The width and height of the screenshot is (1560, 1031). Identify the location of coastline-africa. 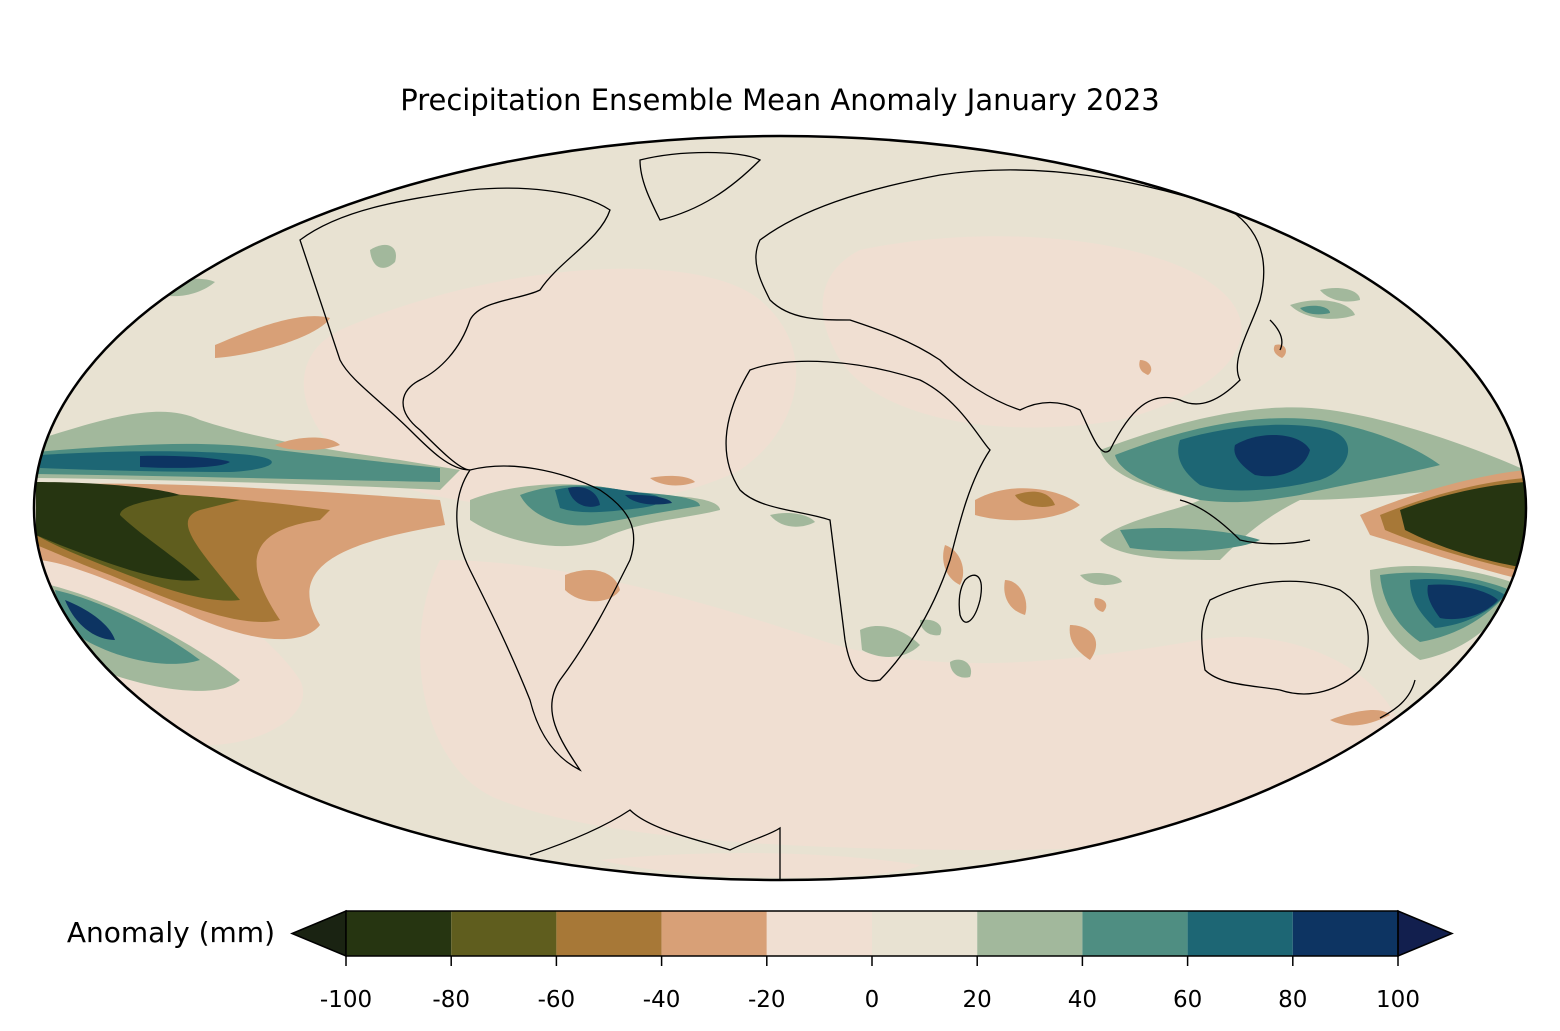
(858, 521).